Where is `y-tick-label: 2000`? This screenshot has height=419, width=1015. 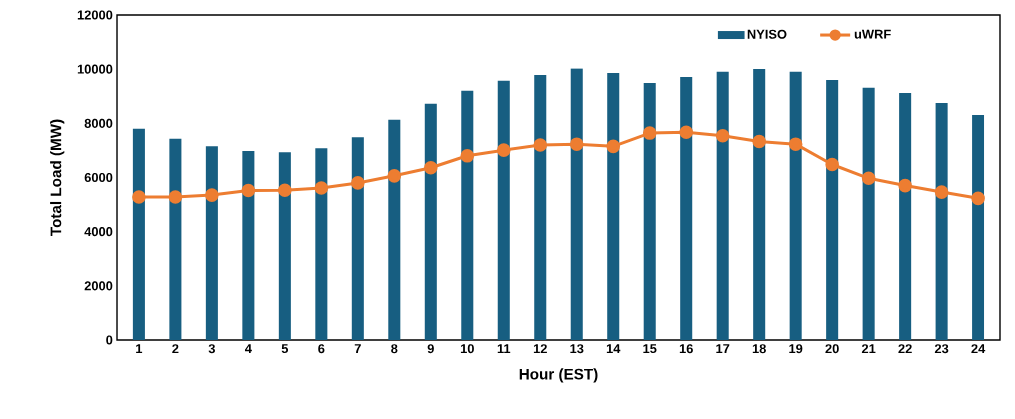 y-tick-label: 2000 is located at coordinates (98, 286).